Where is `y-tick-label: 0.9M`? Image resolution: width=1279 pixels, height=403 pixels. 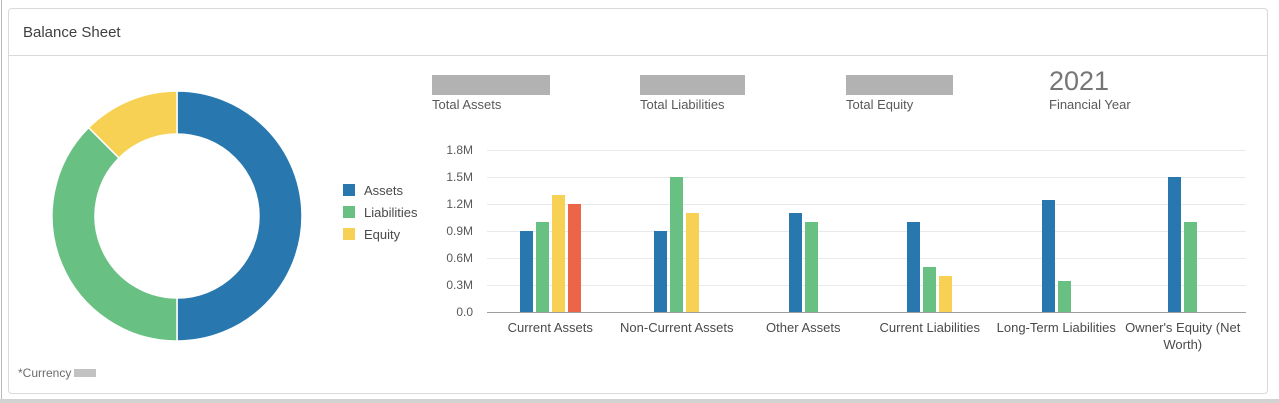
y-tick-label: 0.9M is located at coordinates (459, 231).